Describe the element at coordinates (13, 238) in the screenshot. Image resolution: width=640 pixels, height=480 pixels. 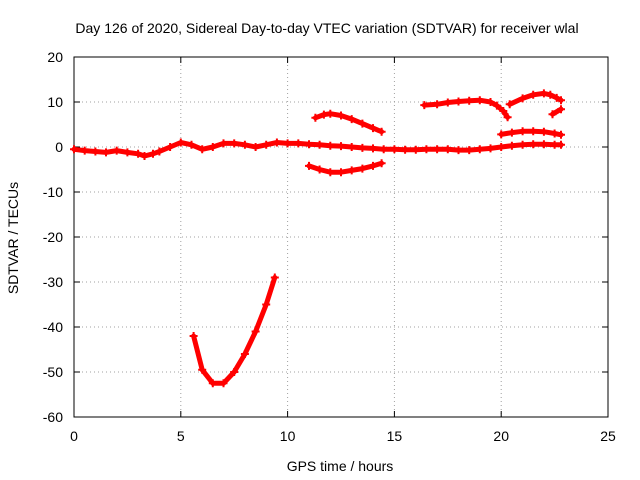
I see `y-axis-label: SDTVAR / TECUs` at that location.